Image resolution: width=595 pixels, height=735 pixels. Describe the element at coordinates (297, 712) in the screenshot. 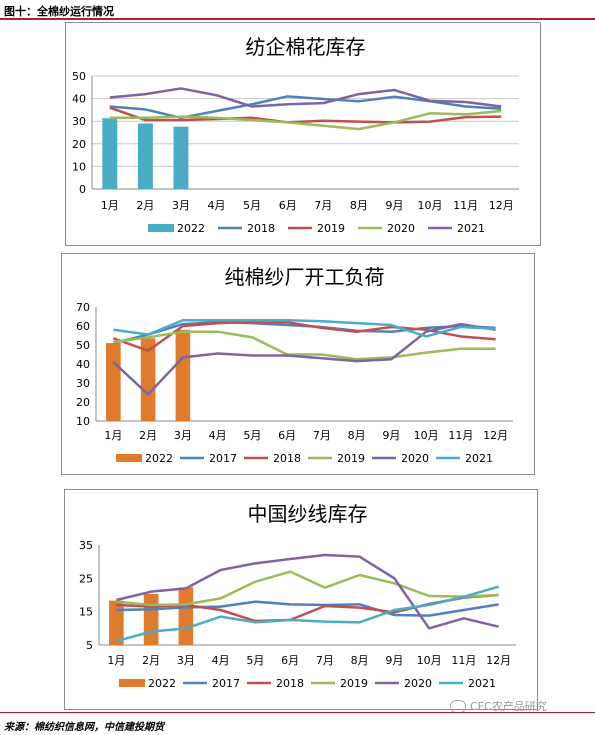

I see `footer-rule` at that location.